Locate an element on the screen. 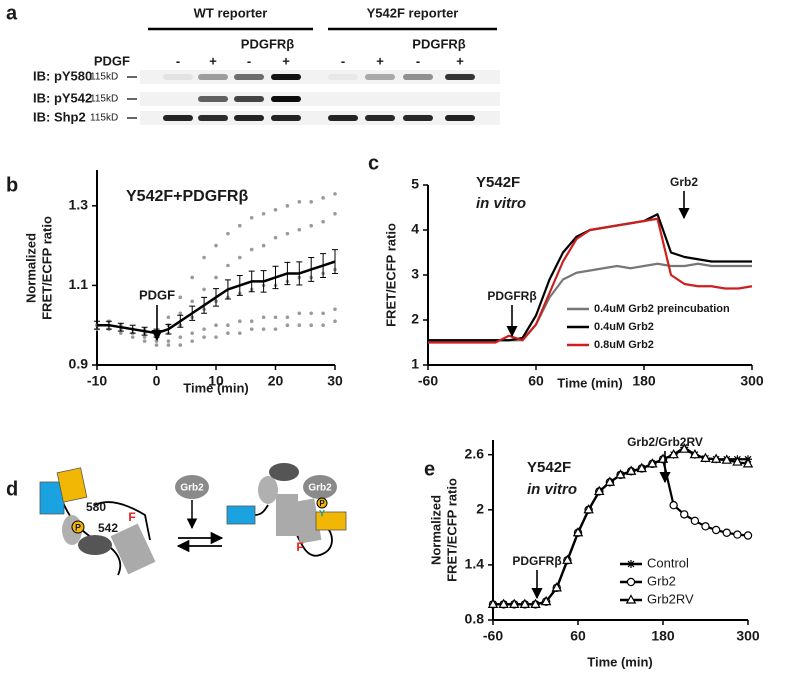 The image size is (800, 676). grb2-label: Grb2 is located at coordinates (192, 488).